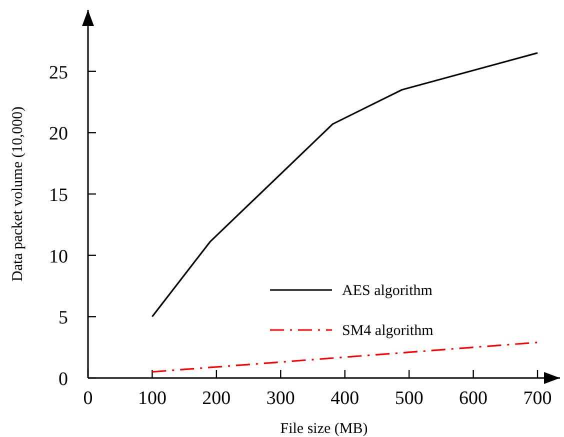 The width and height of the screenshot is (564, 437). I want to click on x-tick-label: 0, so click(88, 398).